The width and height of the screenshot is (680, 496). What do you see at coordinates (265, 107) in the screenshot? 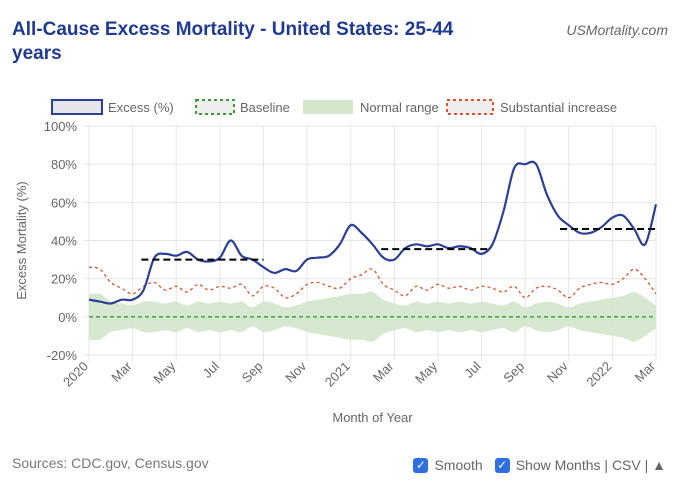
I see `legend-label: Baseline` at bounding box center [265, 107].